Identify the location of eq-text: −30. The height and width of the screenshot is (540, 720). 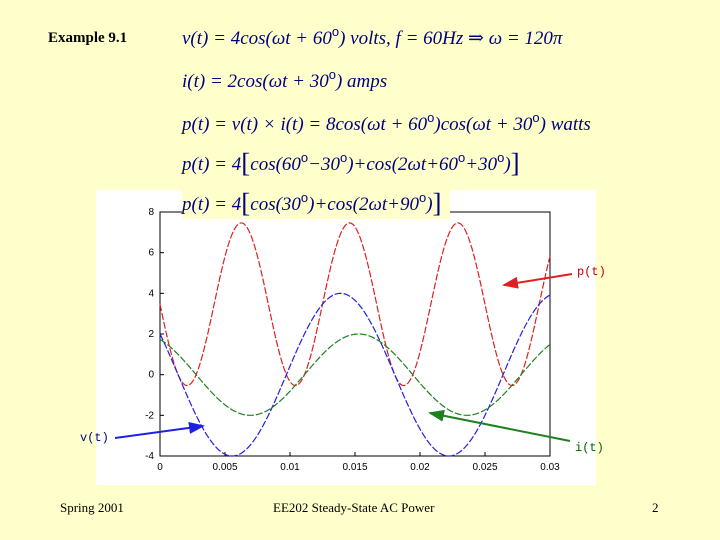
(324, 164).